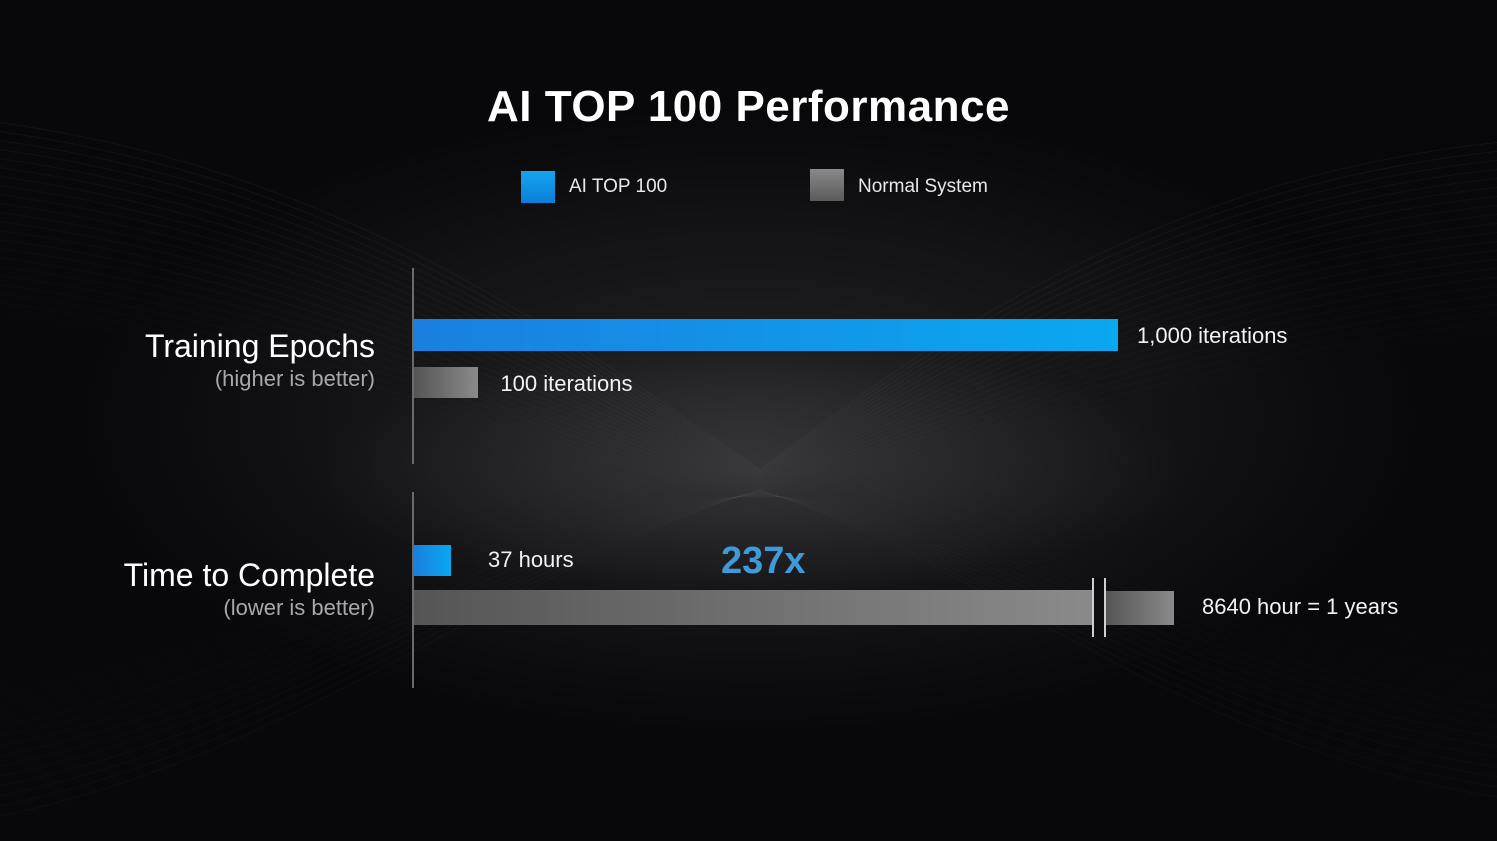  Describe the element at coordinates (413, 366) in the screenshot. I see `axis-line-training-epochs` at that location.